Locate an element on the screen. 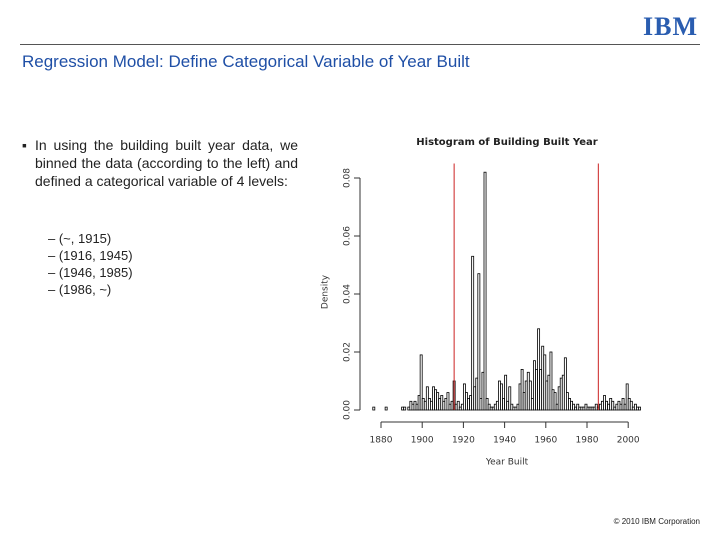 The height and width of the screenshot is (540, 720). logo: IBM is located at coordinates (670, 26).